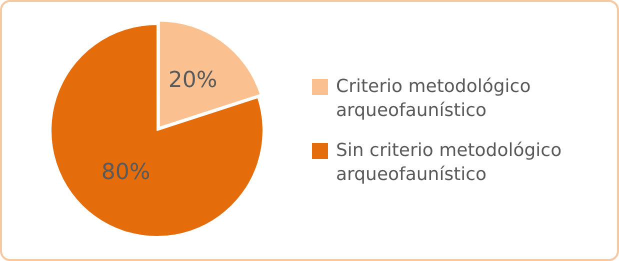  I want to click on legend-label: Criterio metodológico arqueofaunístico, so click(434, 98).